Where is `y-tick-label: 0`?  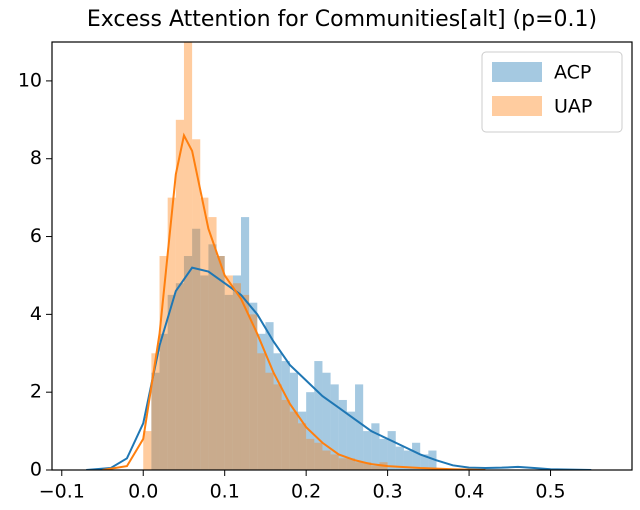 y-tick-label: 0 is located at coordinates (36, 470).